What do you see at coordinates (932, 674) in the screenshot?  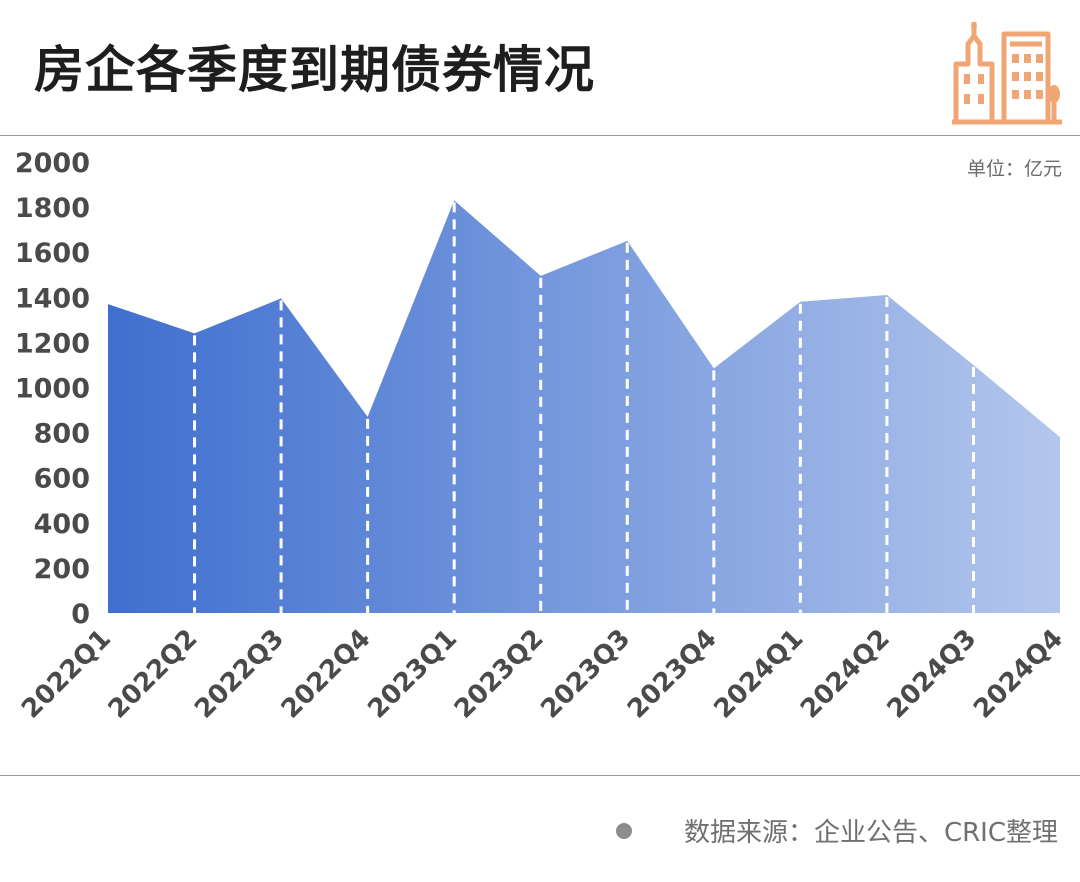 I see `x-tick-label: 2024Q3` at bounding box center [932, 674].